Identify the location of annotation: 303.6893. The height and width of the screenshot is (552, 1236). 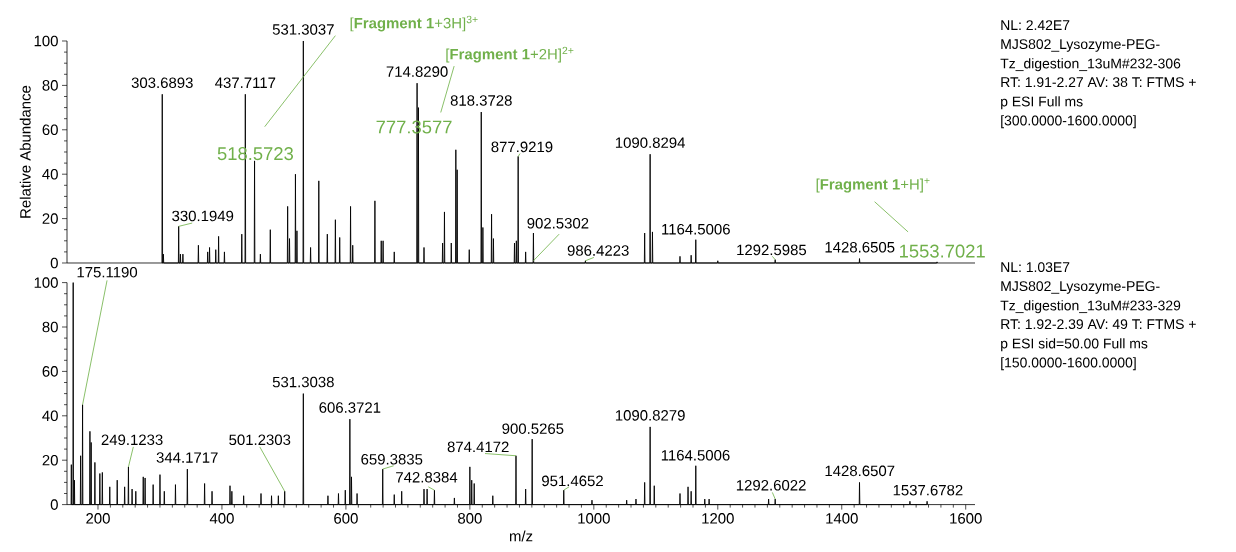
(162, 83).